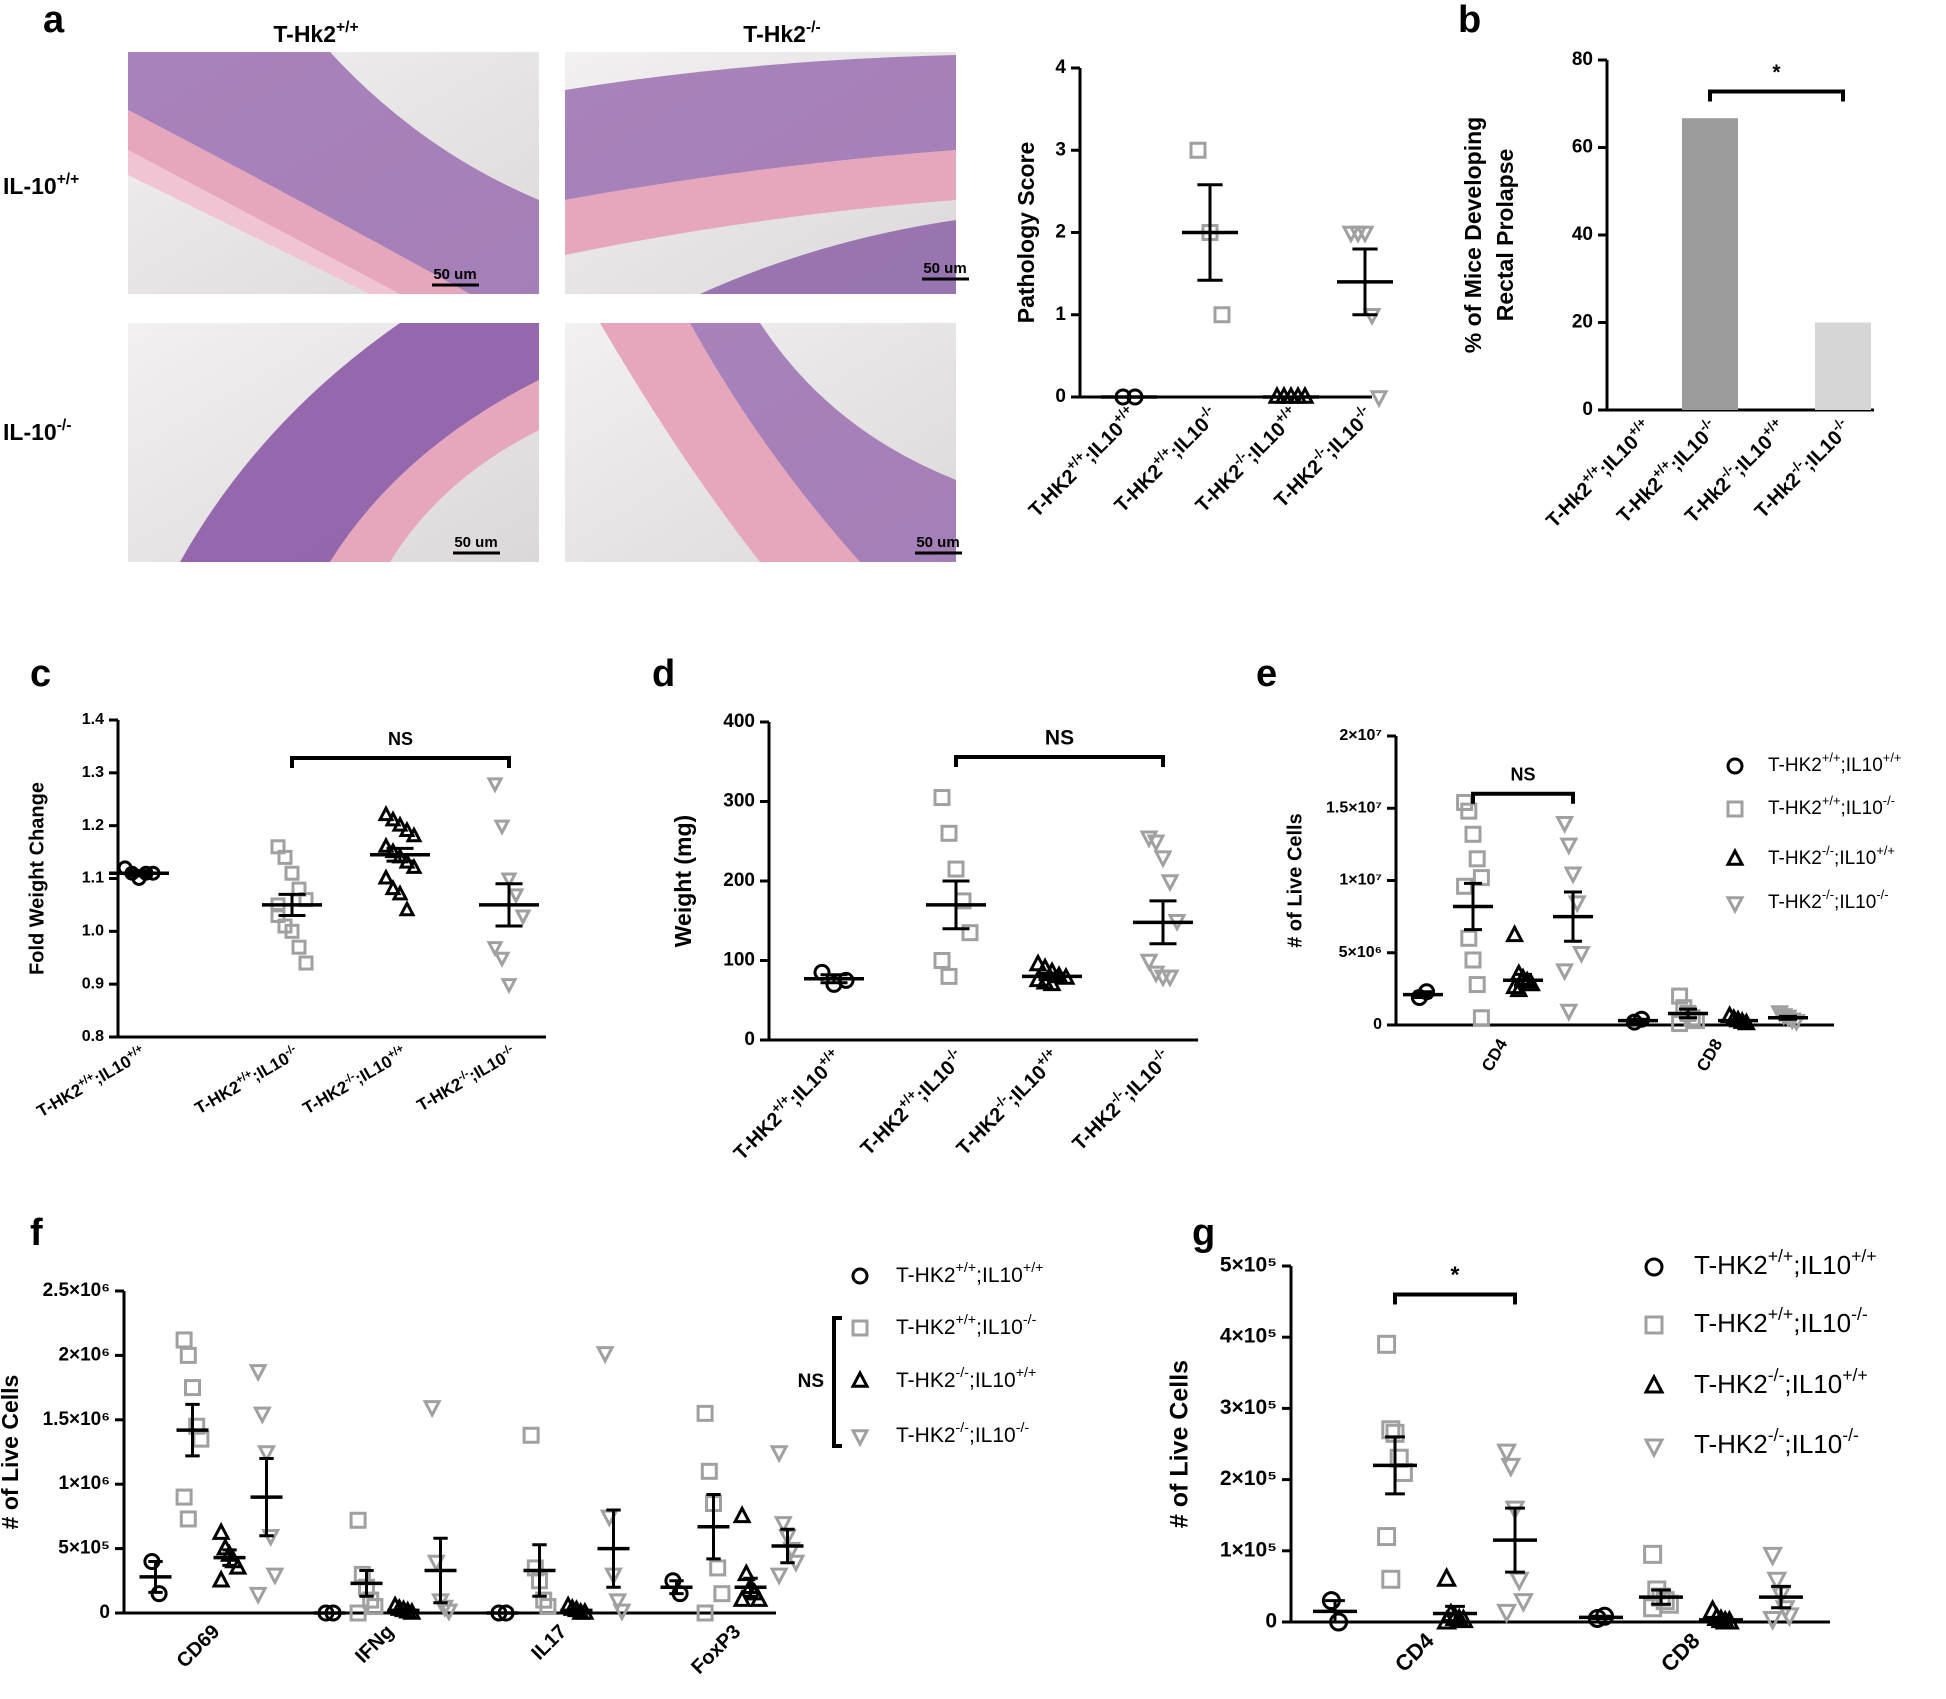  I want to click on x-tick-label: T-HK2-/-;IL10+/+, so click(354, 1081).